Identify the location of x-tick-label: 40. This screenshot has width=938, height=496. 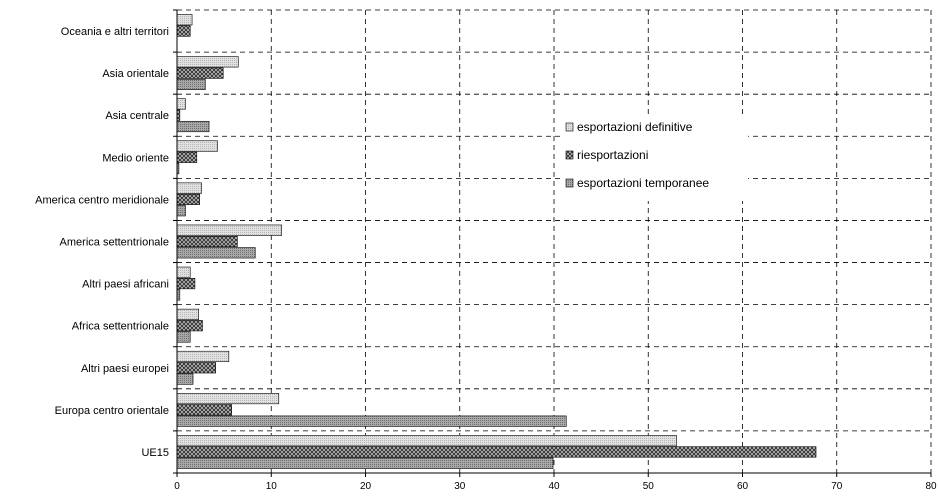
(554, 486).